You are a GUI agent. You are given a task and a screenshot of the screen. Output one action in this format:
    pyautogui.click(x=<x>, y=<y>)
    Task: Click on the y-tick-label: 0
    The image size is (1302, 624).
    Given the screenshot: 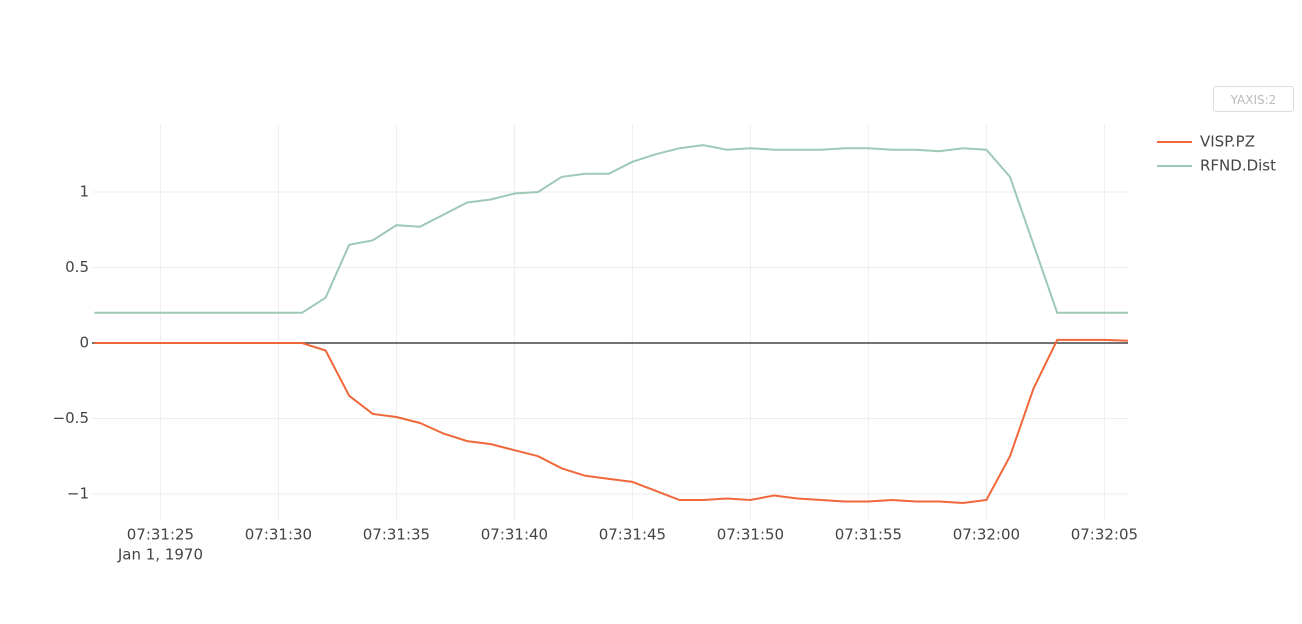 What is the action you would take?
    pyautogui.click(x=84, y=342)
    